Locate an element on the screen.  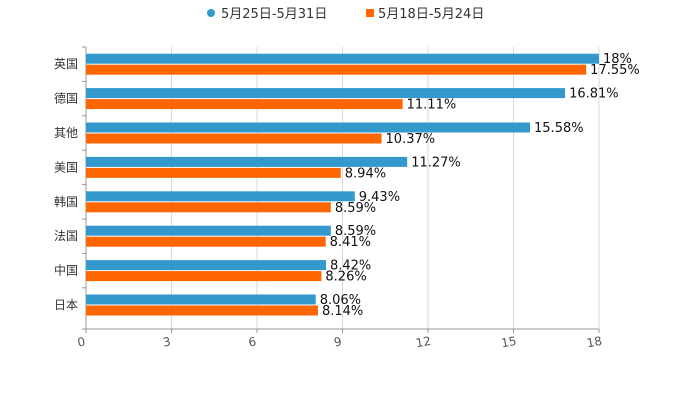
data-label-series-2: 8.59% is located at coordinates (355, 208).